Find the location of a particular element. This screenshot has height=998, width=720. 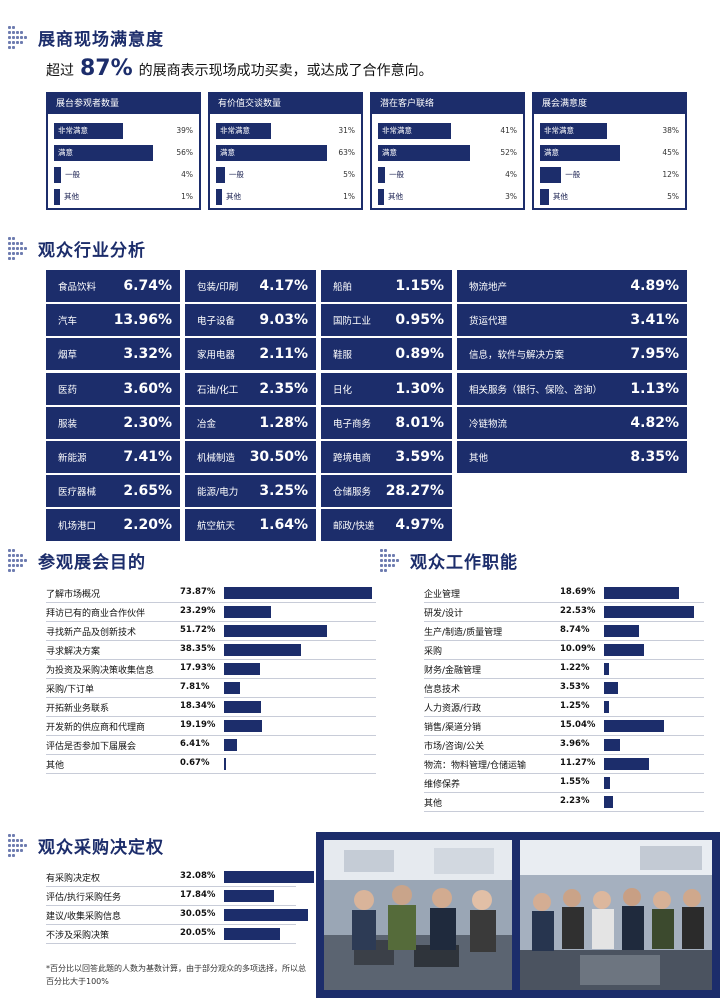

satisfaction-row: 非常满意 41% is located at coordinates (447, 131).